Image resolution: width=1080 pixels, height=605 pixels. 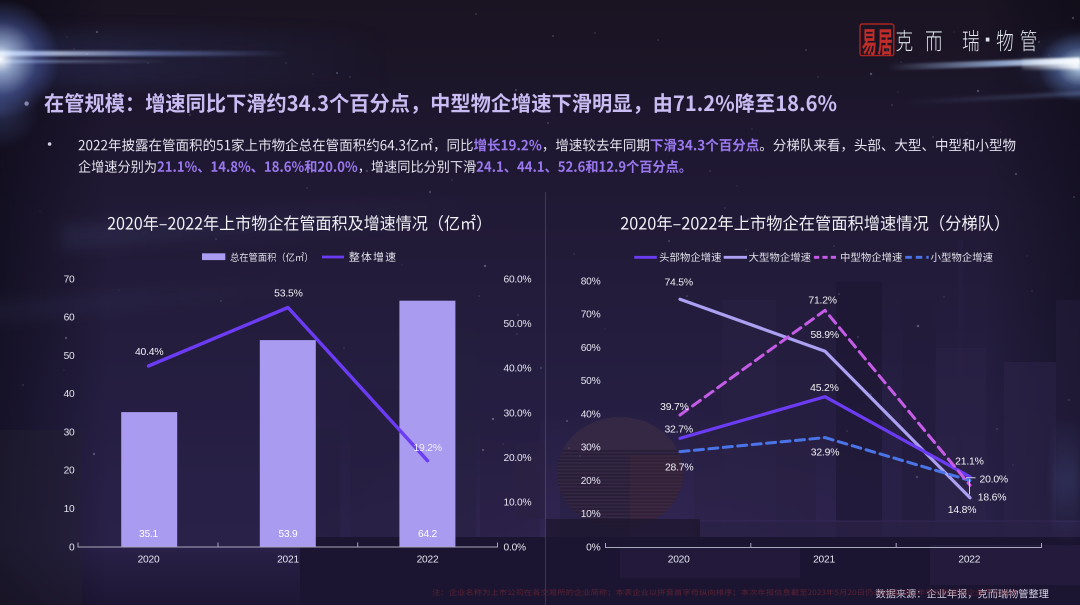 I want to click on svg-text: 40.4%, so click(x=149, y=352).